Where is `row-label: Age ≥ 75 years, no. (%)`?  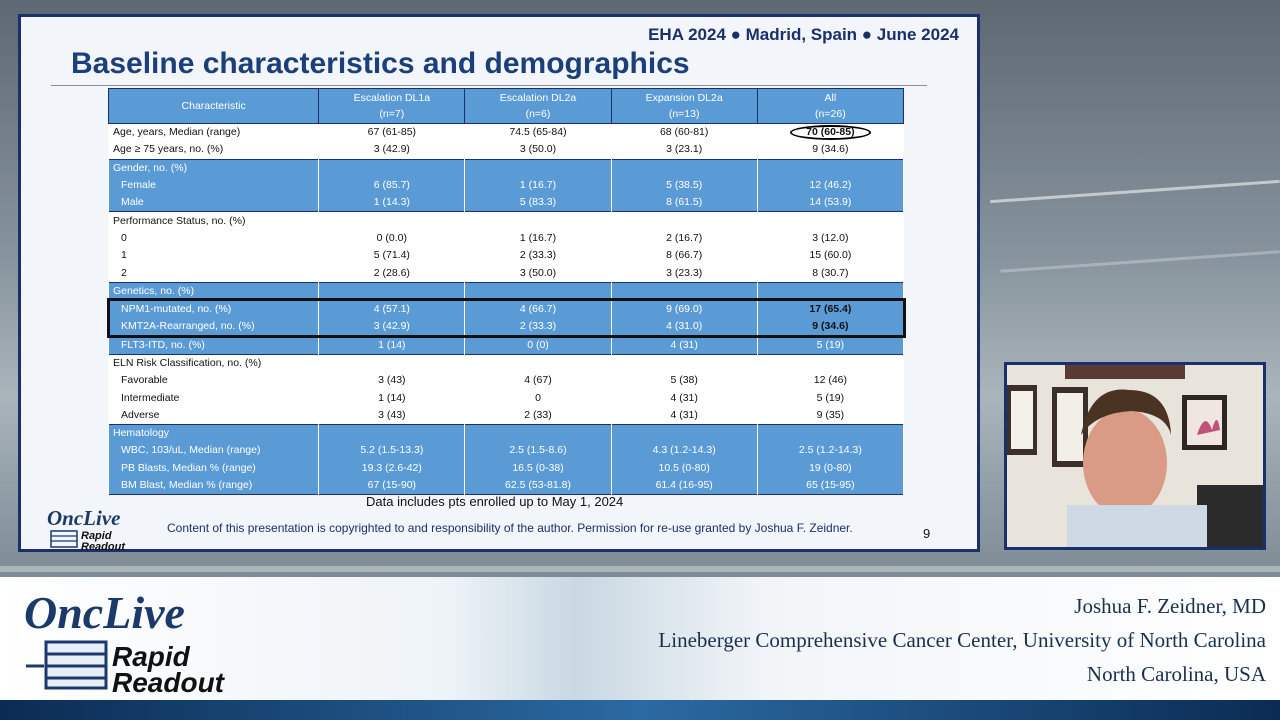 row-label: Age ≥ 75 years, no. (%) is located at coordinates (213, 150).